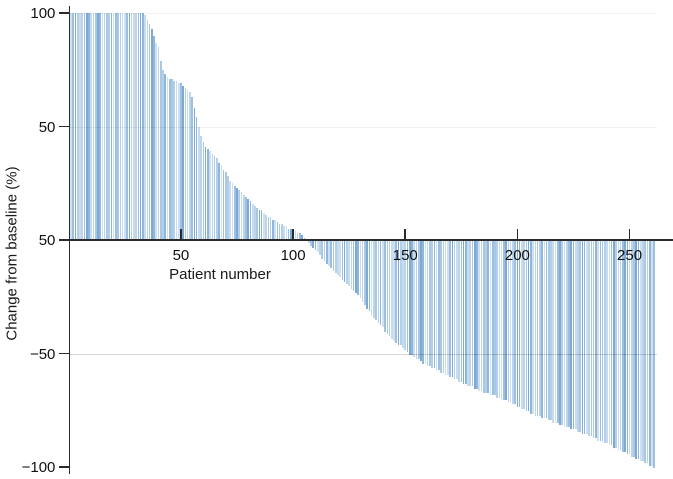 Image resolution: width=673 pixels, height=479 pixels. I want to click on x-tick-label: 100, so click(293, 255).